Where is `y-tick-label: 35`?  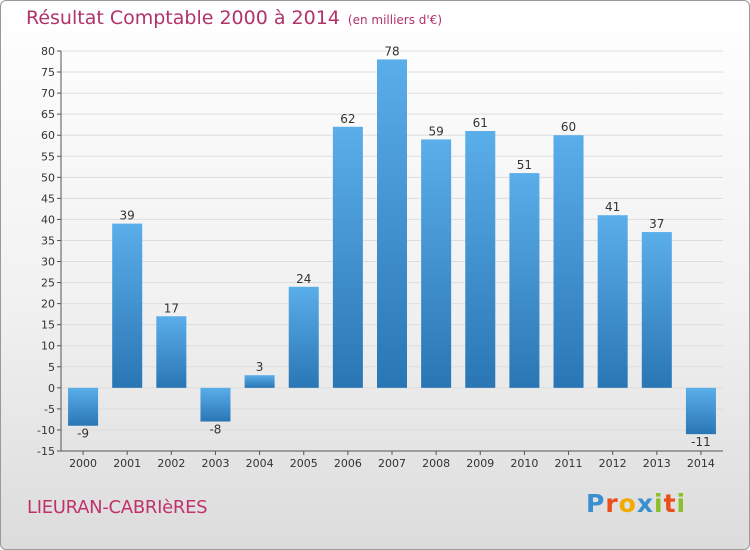 y-tick-label: 35 is located at coordinates (48, 240).